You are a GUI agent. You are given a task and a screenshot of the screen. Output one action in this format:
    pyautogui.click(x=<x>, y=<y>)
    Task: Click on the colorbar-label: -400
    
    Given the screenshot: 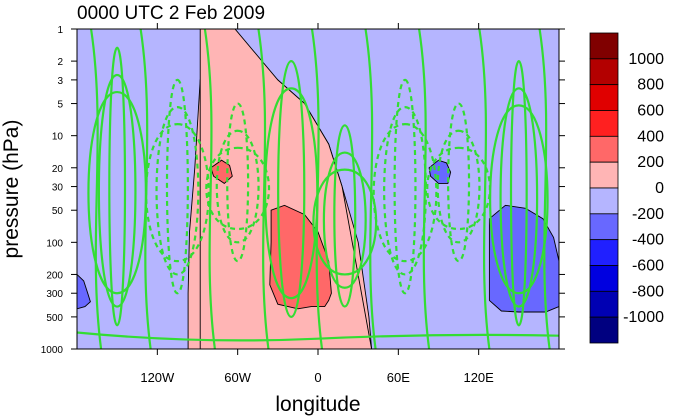 What is the action you would take?
    pyautogui.click(x=648, y=240)
    